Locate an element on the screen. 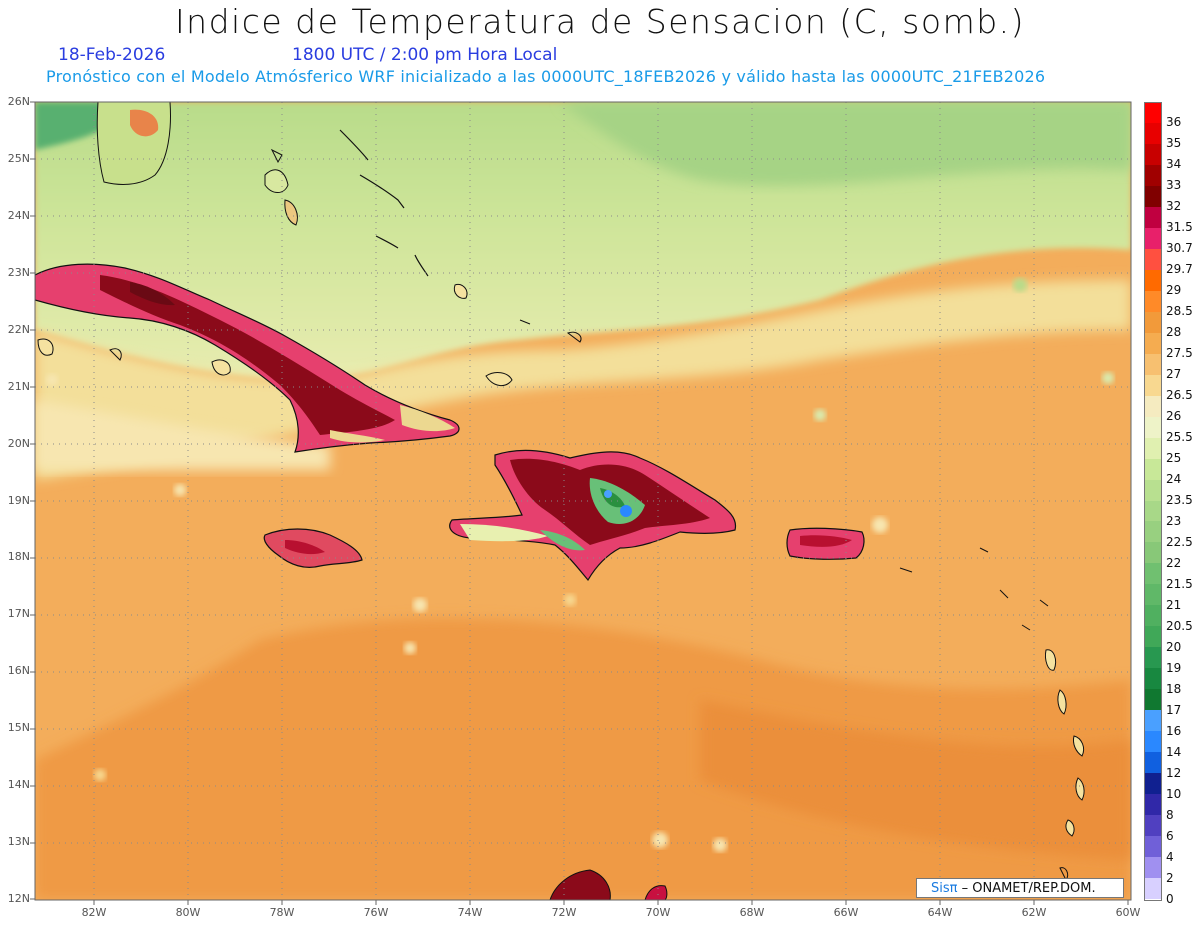 The width and height of the screenshot is (1200, 927). colorbar-label: 20 is located at coordinates (1174, 646).